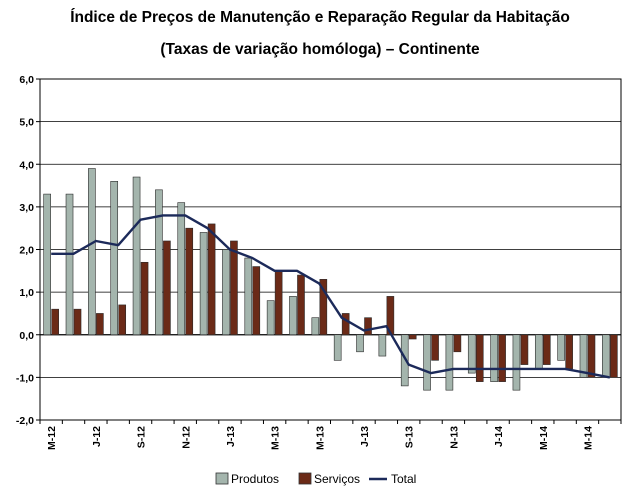 This screenshot has height=493, width=640. I want to click on x-tick-label: J-14, so click(499, 436).